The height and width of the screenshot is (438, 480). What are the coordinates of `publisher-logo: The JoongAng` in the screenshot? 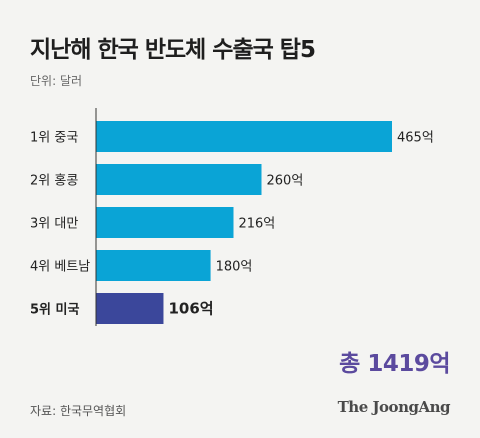 It's located at (394, 407).